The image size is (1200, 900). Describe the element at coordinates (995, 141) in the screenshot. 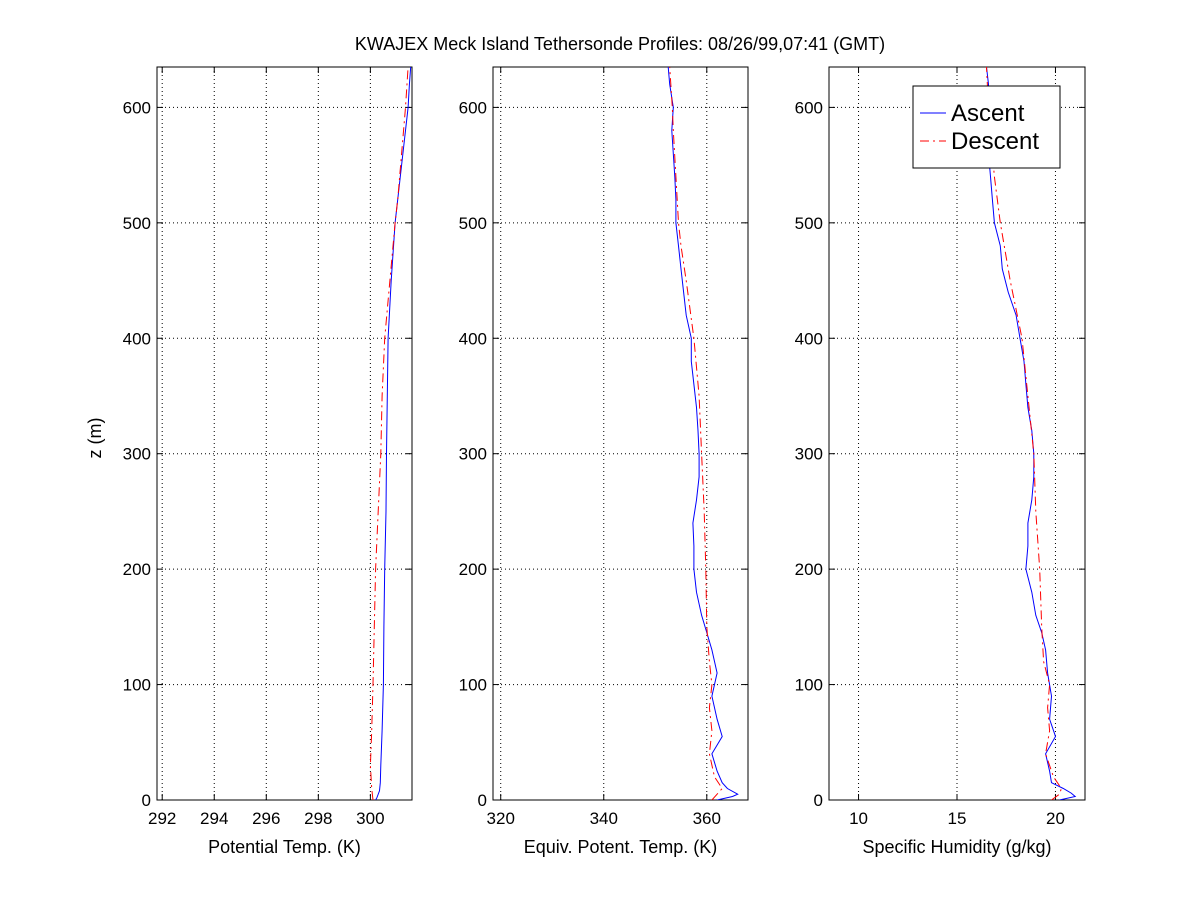

I see `legend-label-descent: Descent` at that location.